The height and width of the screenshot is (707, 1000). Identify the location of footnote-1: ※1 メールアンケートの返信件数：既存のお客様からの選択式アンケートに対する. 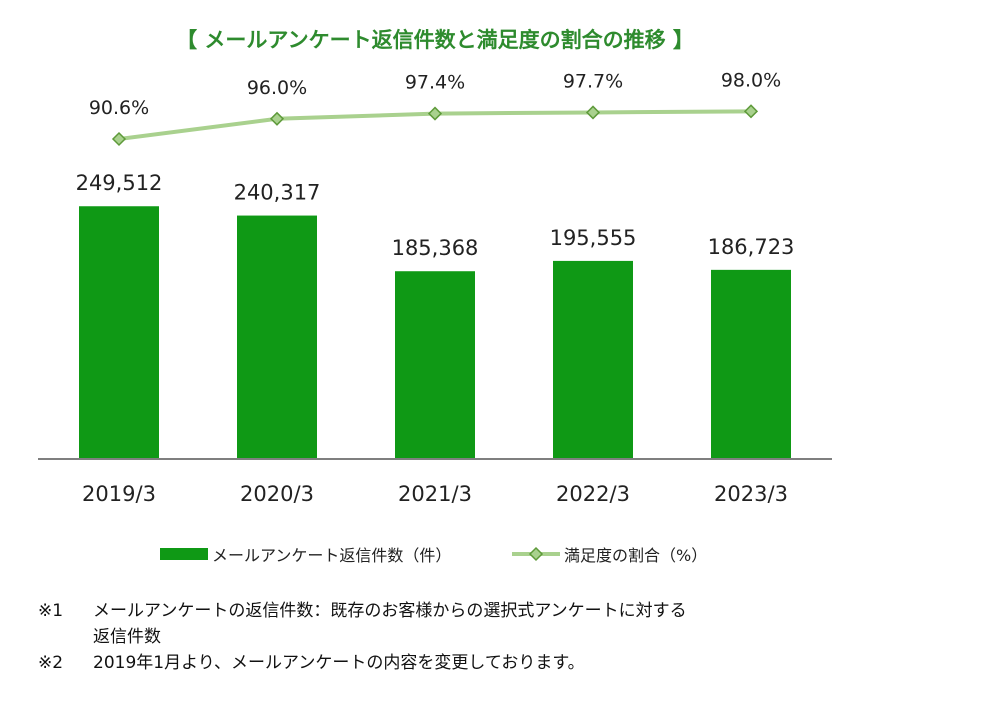
(508, 611).